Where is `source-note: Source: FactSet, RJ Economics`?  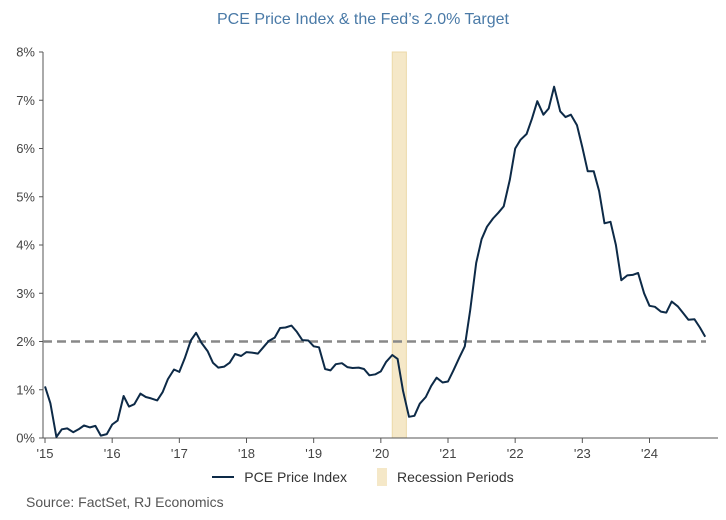
source-note: Source: FactSet, RJ Economics is located at coordinates (125, 502).